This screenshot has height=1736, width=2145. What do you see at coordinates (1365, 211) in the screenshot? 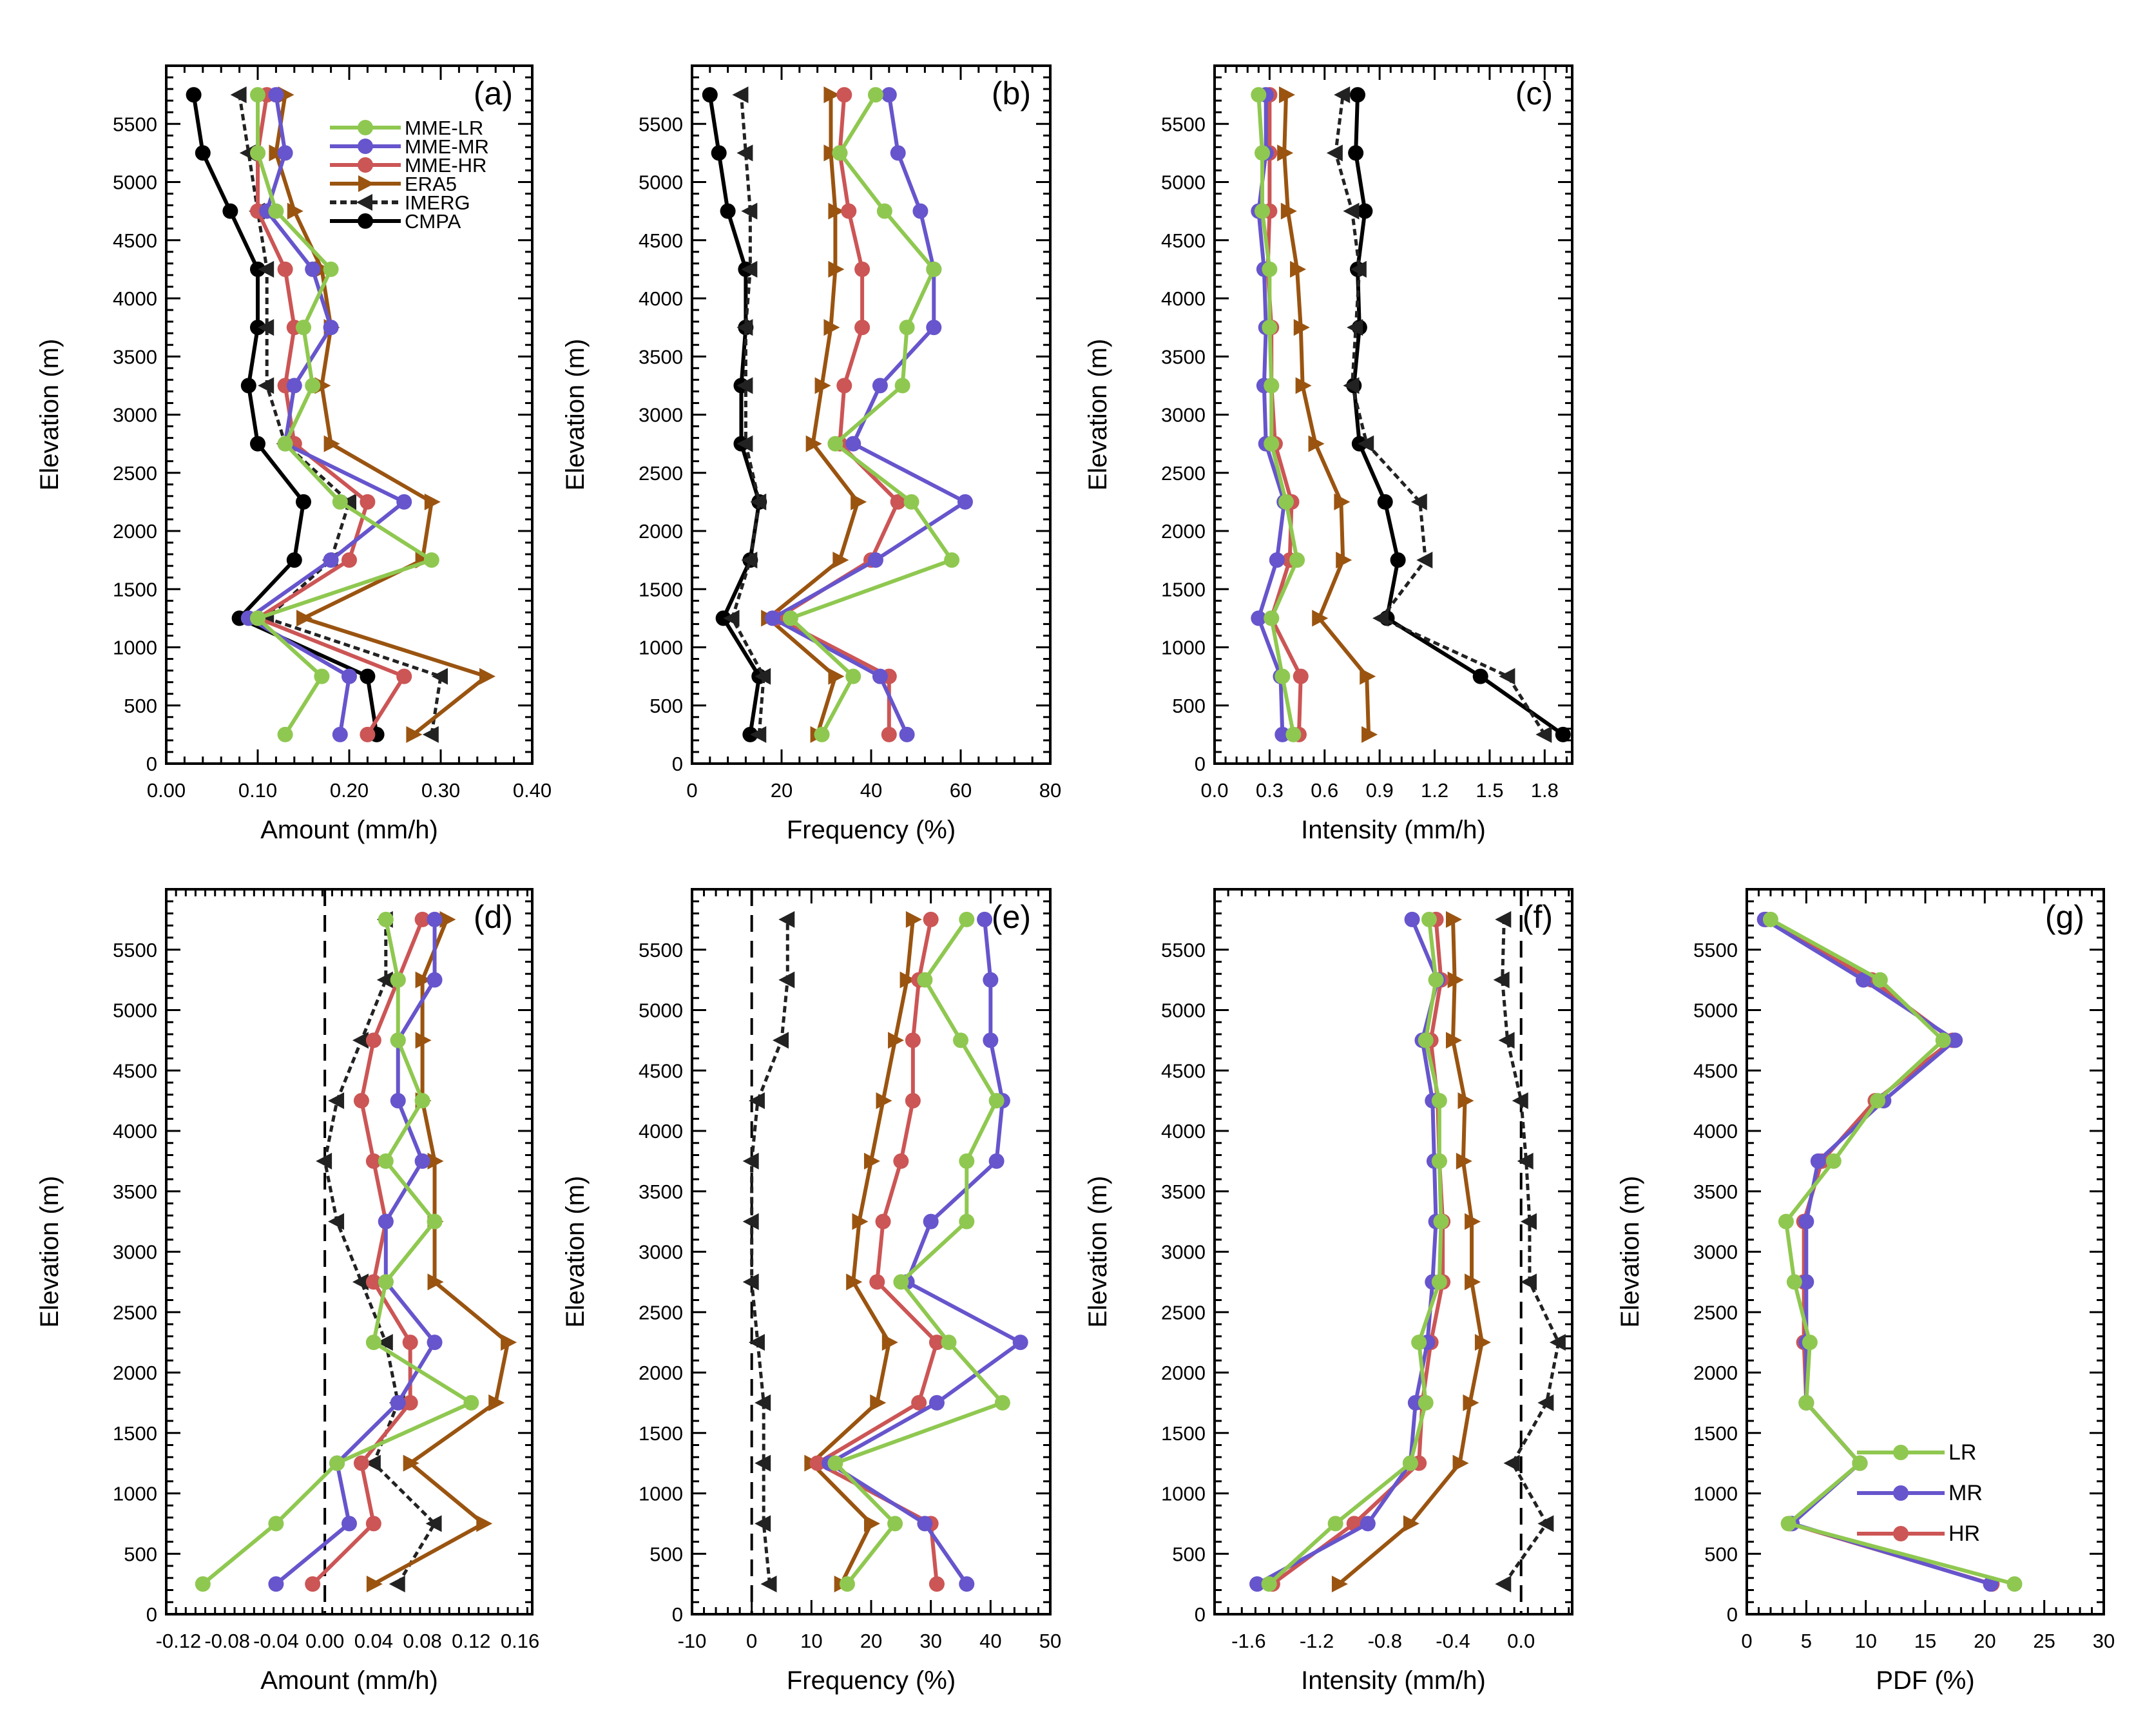
I see `data-point-cmpa` at bounding box center [1365, 211].